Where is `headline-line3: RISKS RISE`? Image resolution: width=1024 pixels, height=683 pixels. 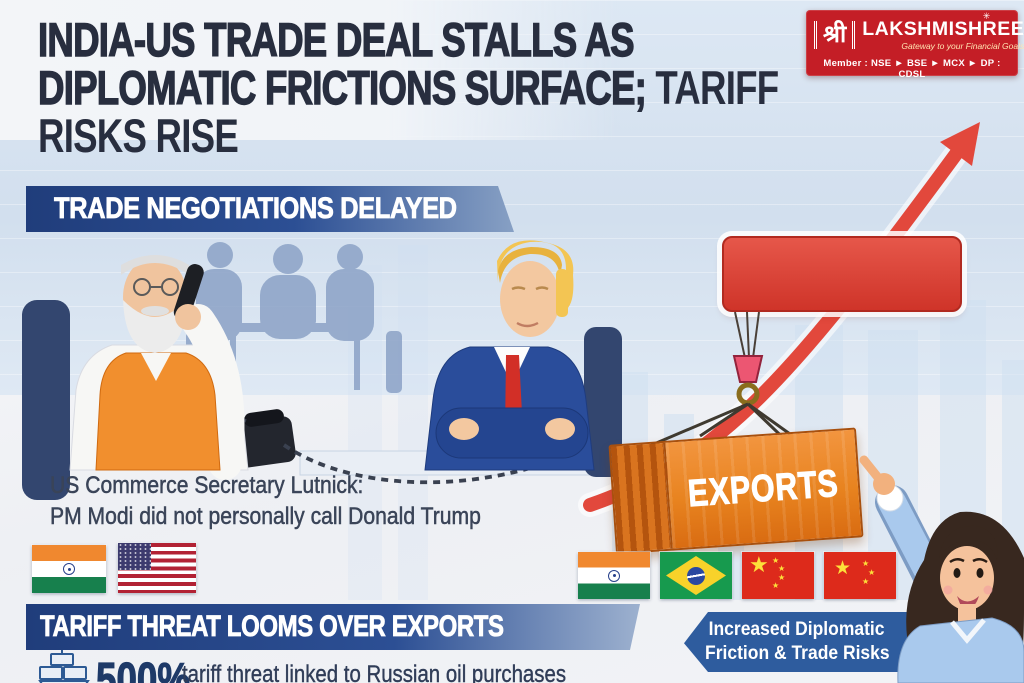 headline-line3: RISKS RISE is located at coordinates (138, 135).